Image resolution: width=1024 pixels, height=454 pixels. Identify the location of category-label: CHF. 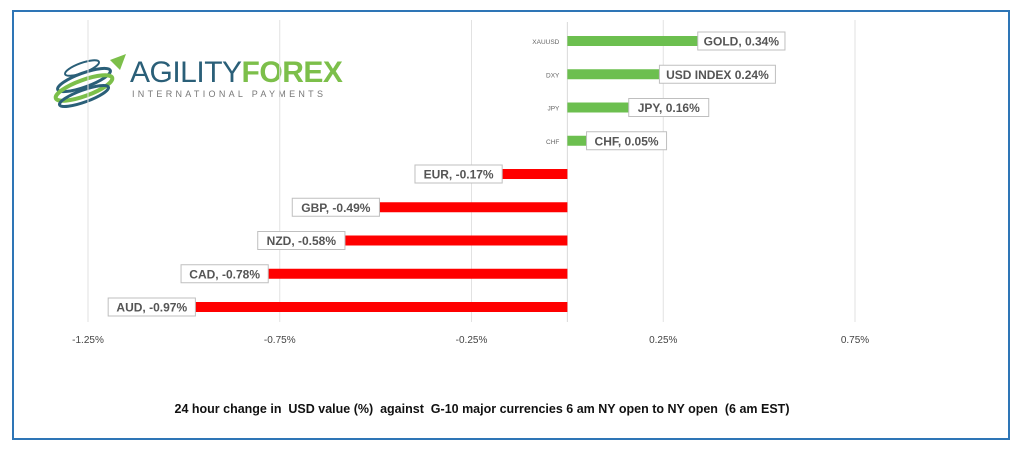
(552, 142).